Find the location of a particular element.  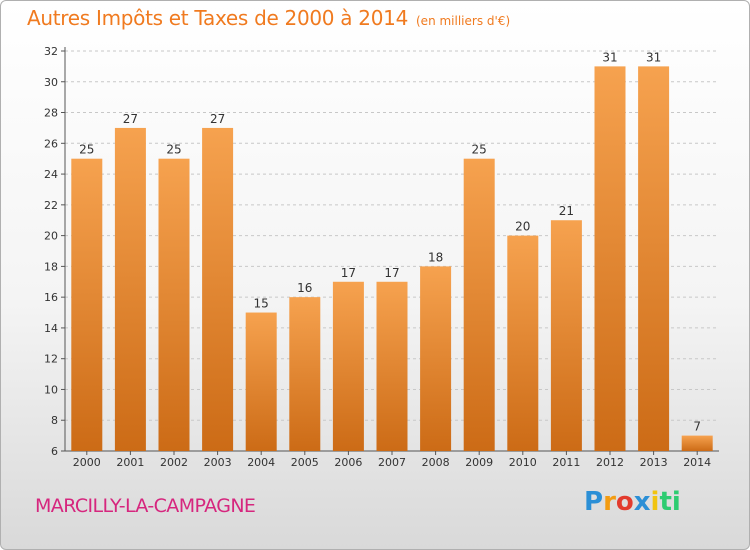

logo-letter: P is located at coordinates (594, 502).